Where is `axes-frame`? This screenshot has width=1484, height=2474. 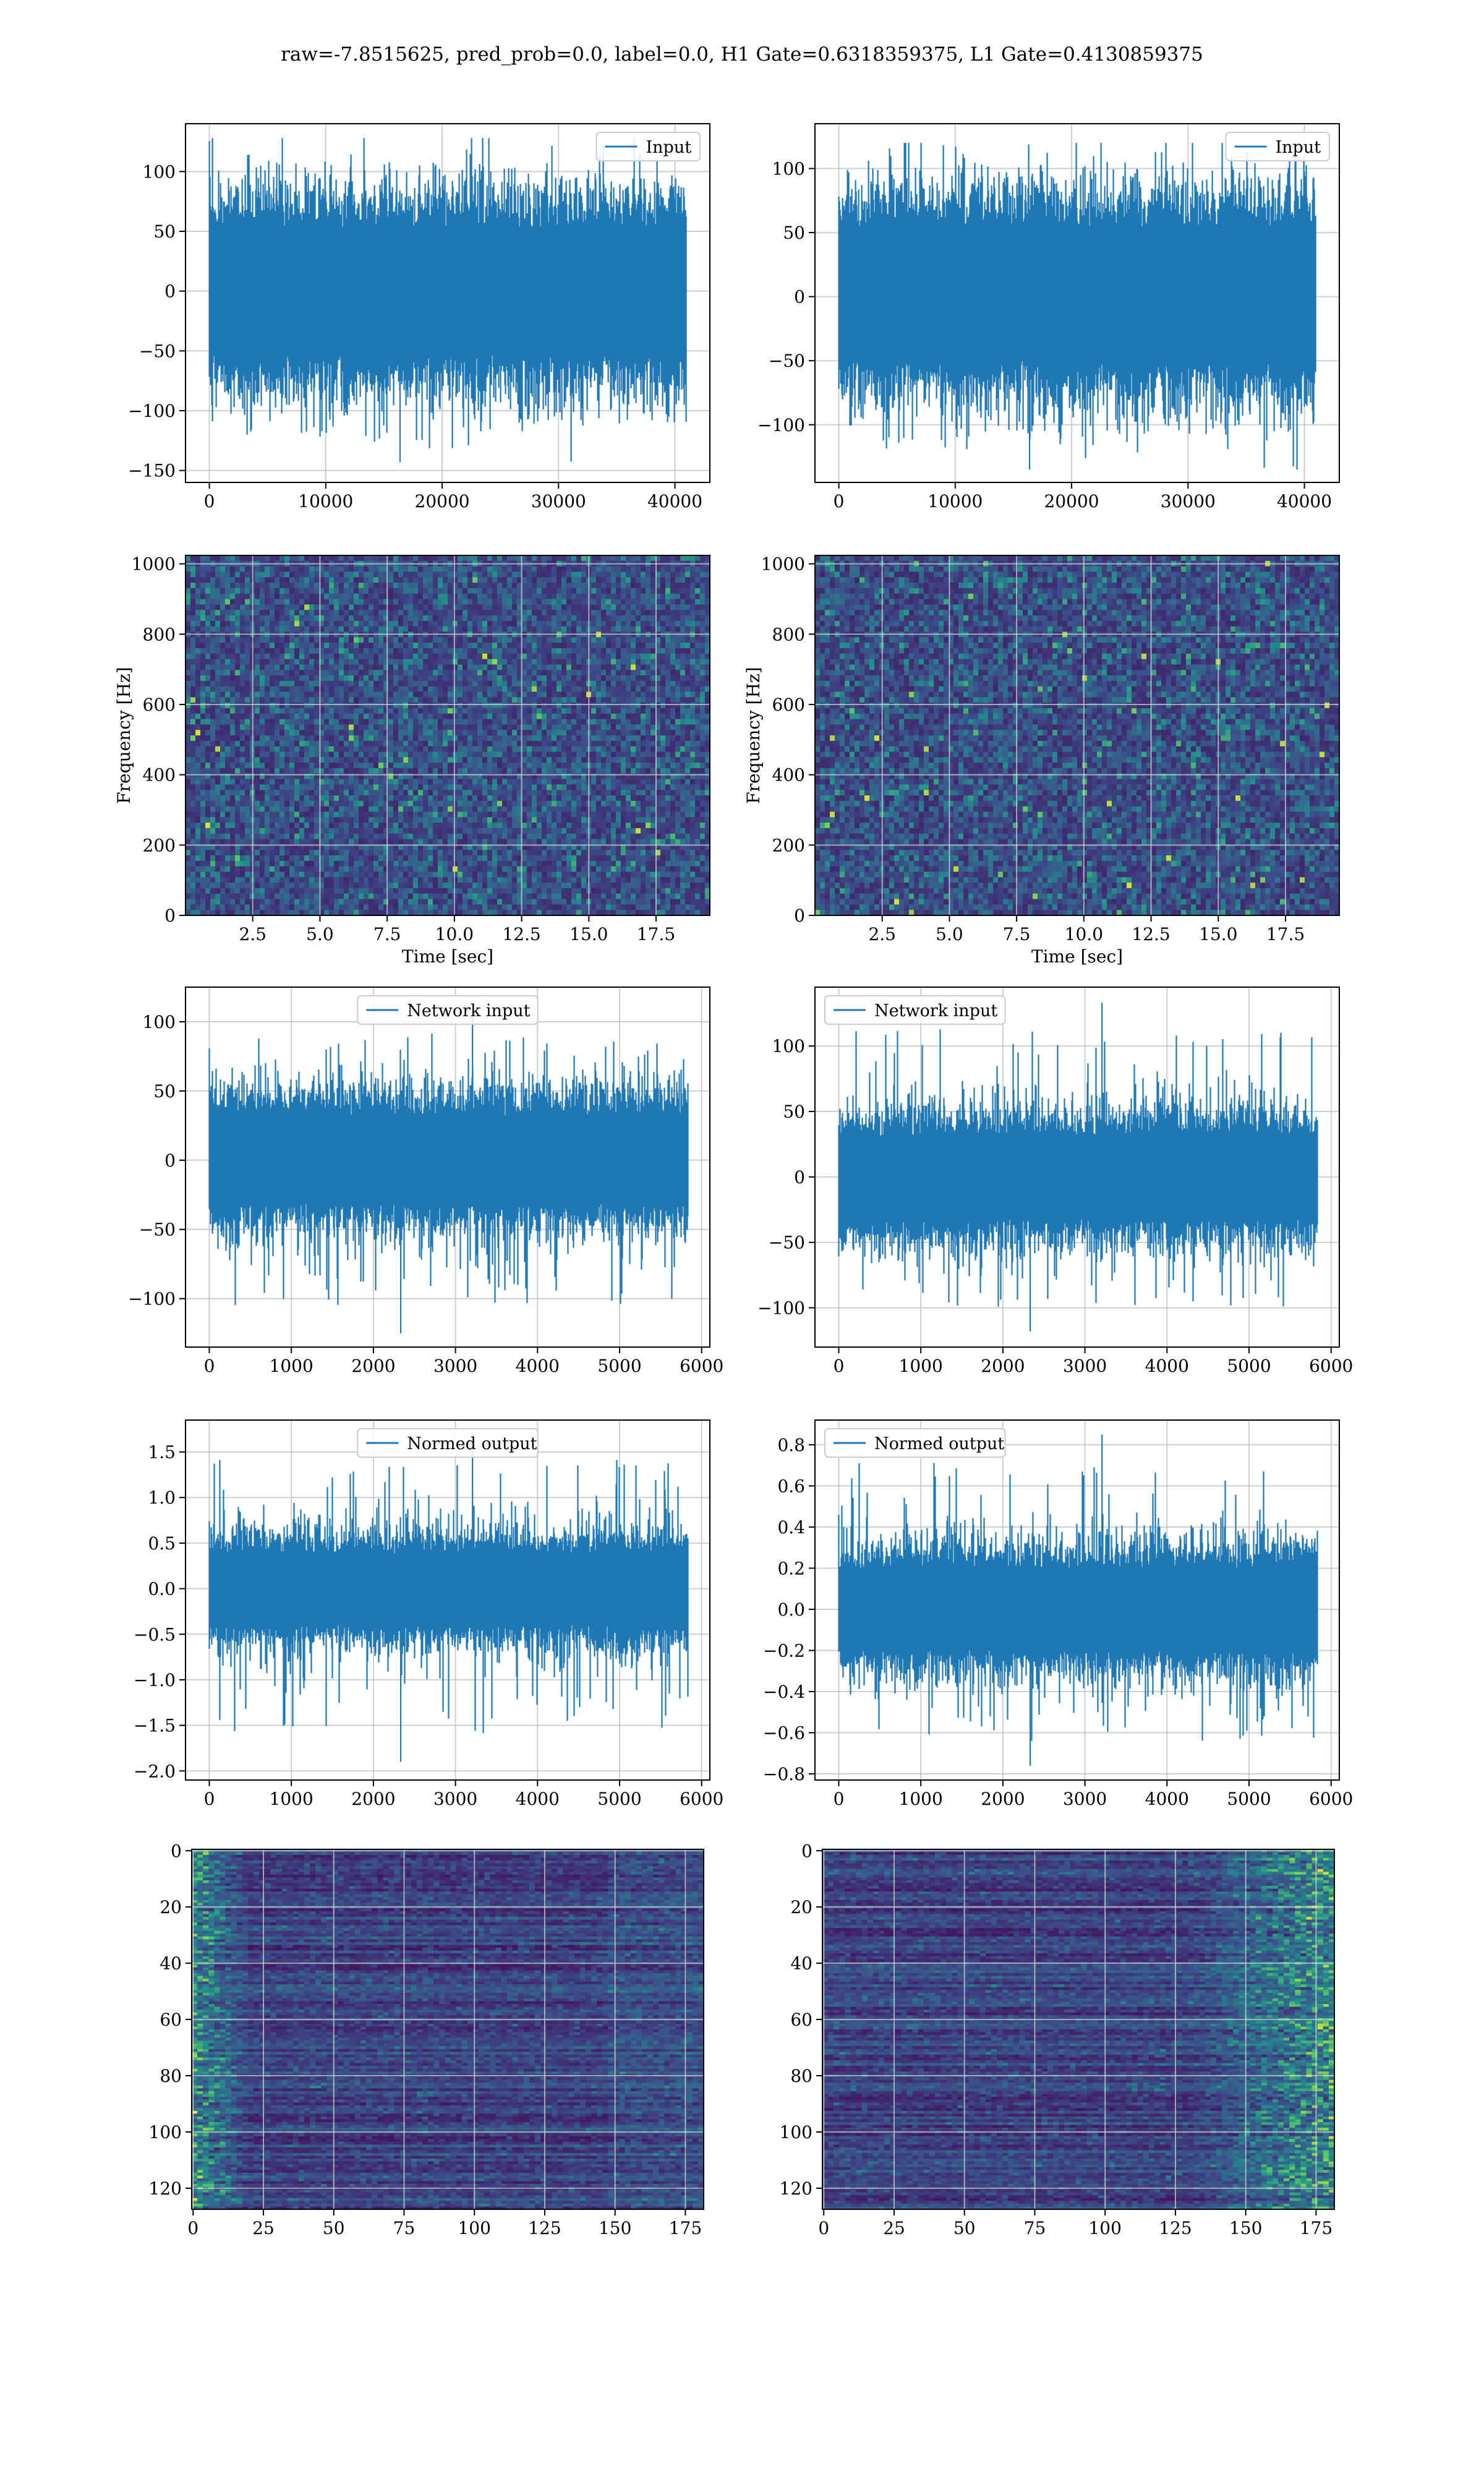 axes-frame is located at coordinates (1077, 303).